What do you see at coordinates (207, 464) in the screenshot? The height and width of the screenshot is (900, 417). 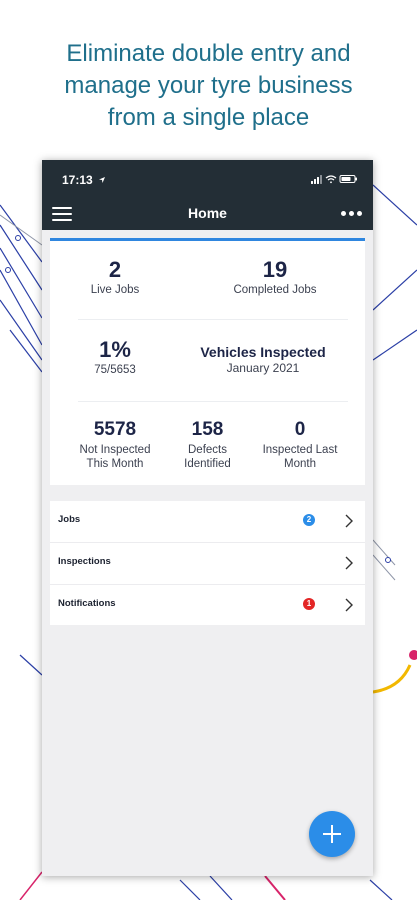 I see `defects-label-2: Identified` at bounding box center [207, 464].